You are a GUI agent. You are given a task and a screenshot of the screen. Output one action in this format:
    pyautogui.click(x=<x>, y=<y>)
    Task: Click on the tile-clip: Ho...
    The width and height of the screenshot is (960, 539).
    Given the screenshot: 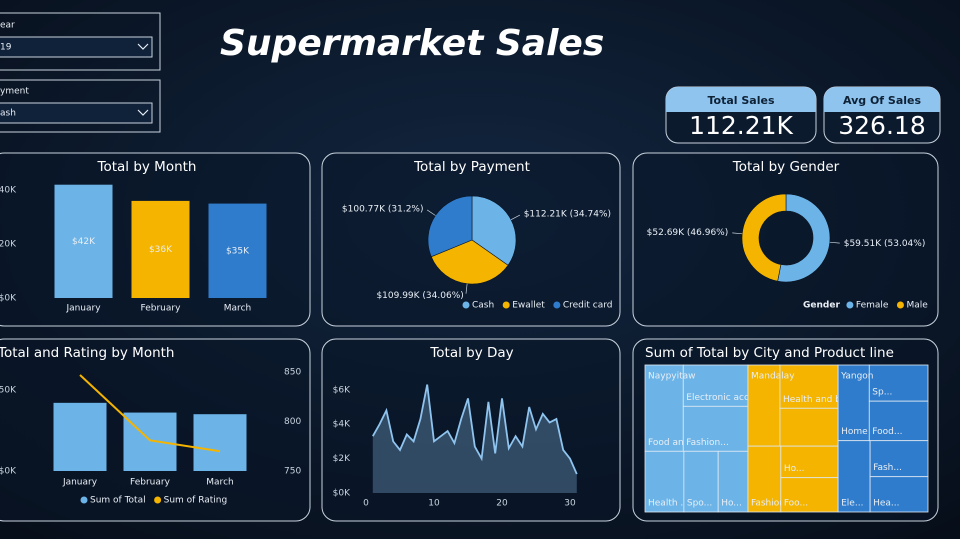 What is the action you would take?
    pyautogui.click(x=794, y=469)
    